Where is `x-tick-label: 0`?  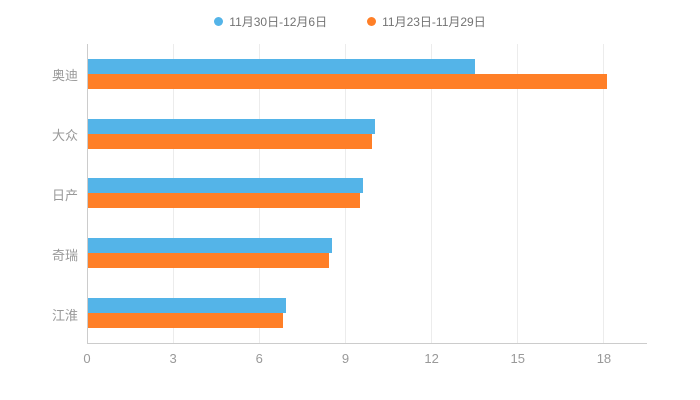 x-tick-label: 0 is located at coordinates (87, 358).